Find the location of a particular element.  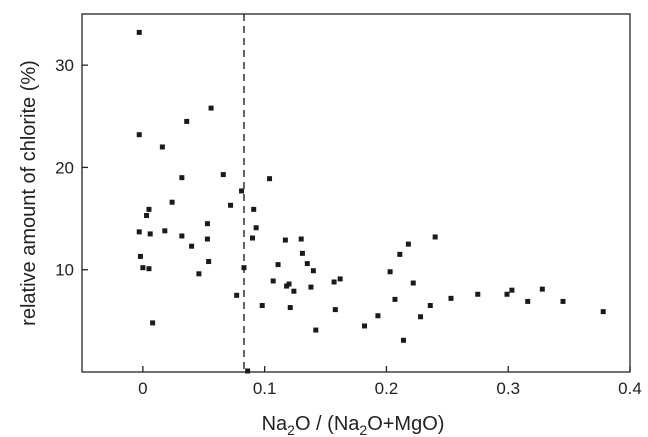

y-axis-title: relative amount of chlorite (%) is located at coordinates (29, 193).